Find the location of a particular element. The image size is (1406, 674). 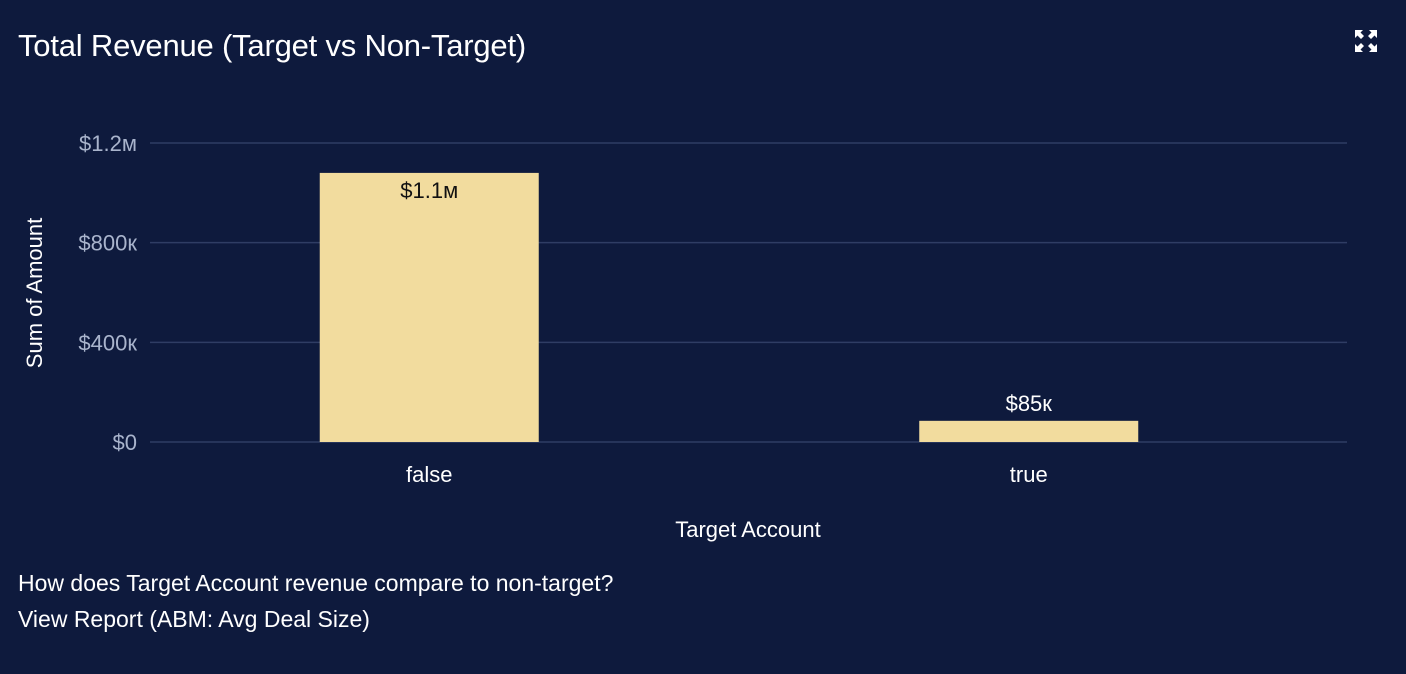

chart-title: Total Revenue (Target vs Non-Target) is located at coordinates (272, 45).